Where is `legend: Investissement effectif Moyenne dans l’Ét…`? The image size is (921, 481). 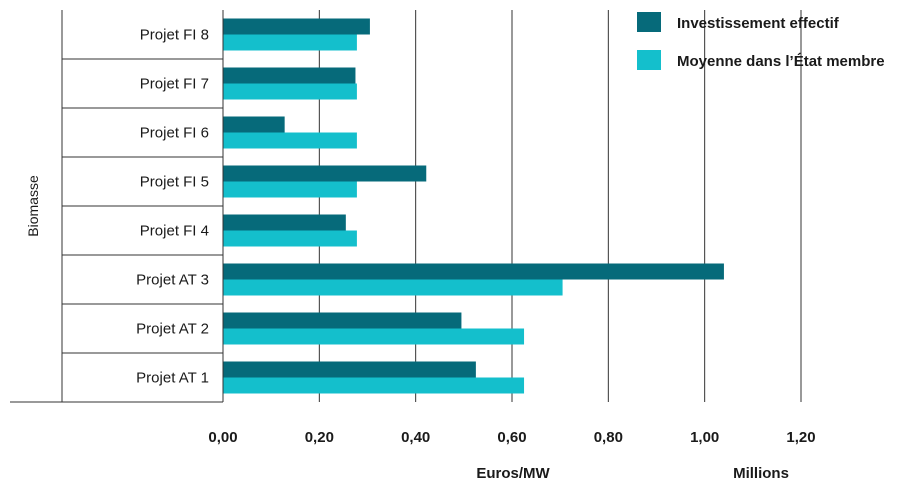 legend: Investissement effectif Moyenne dans l’Ét… is located at coordinates (761, 41).